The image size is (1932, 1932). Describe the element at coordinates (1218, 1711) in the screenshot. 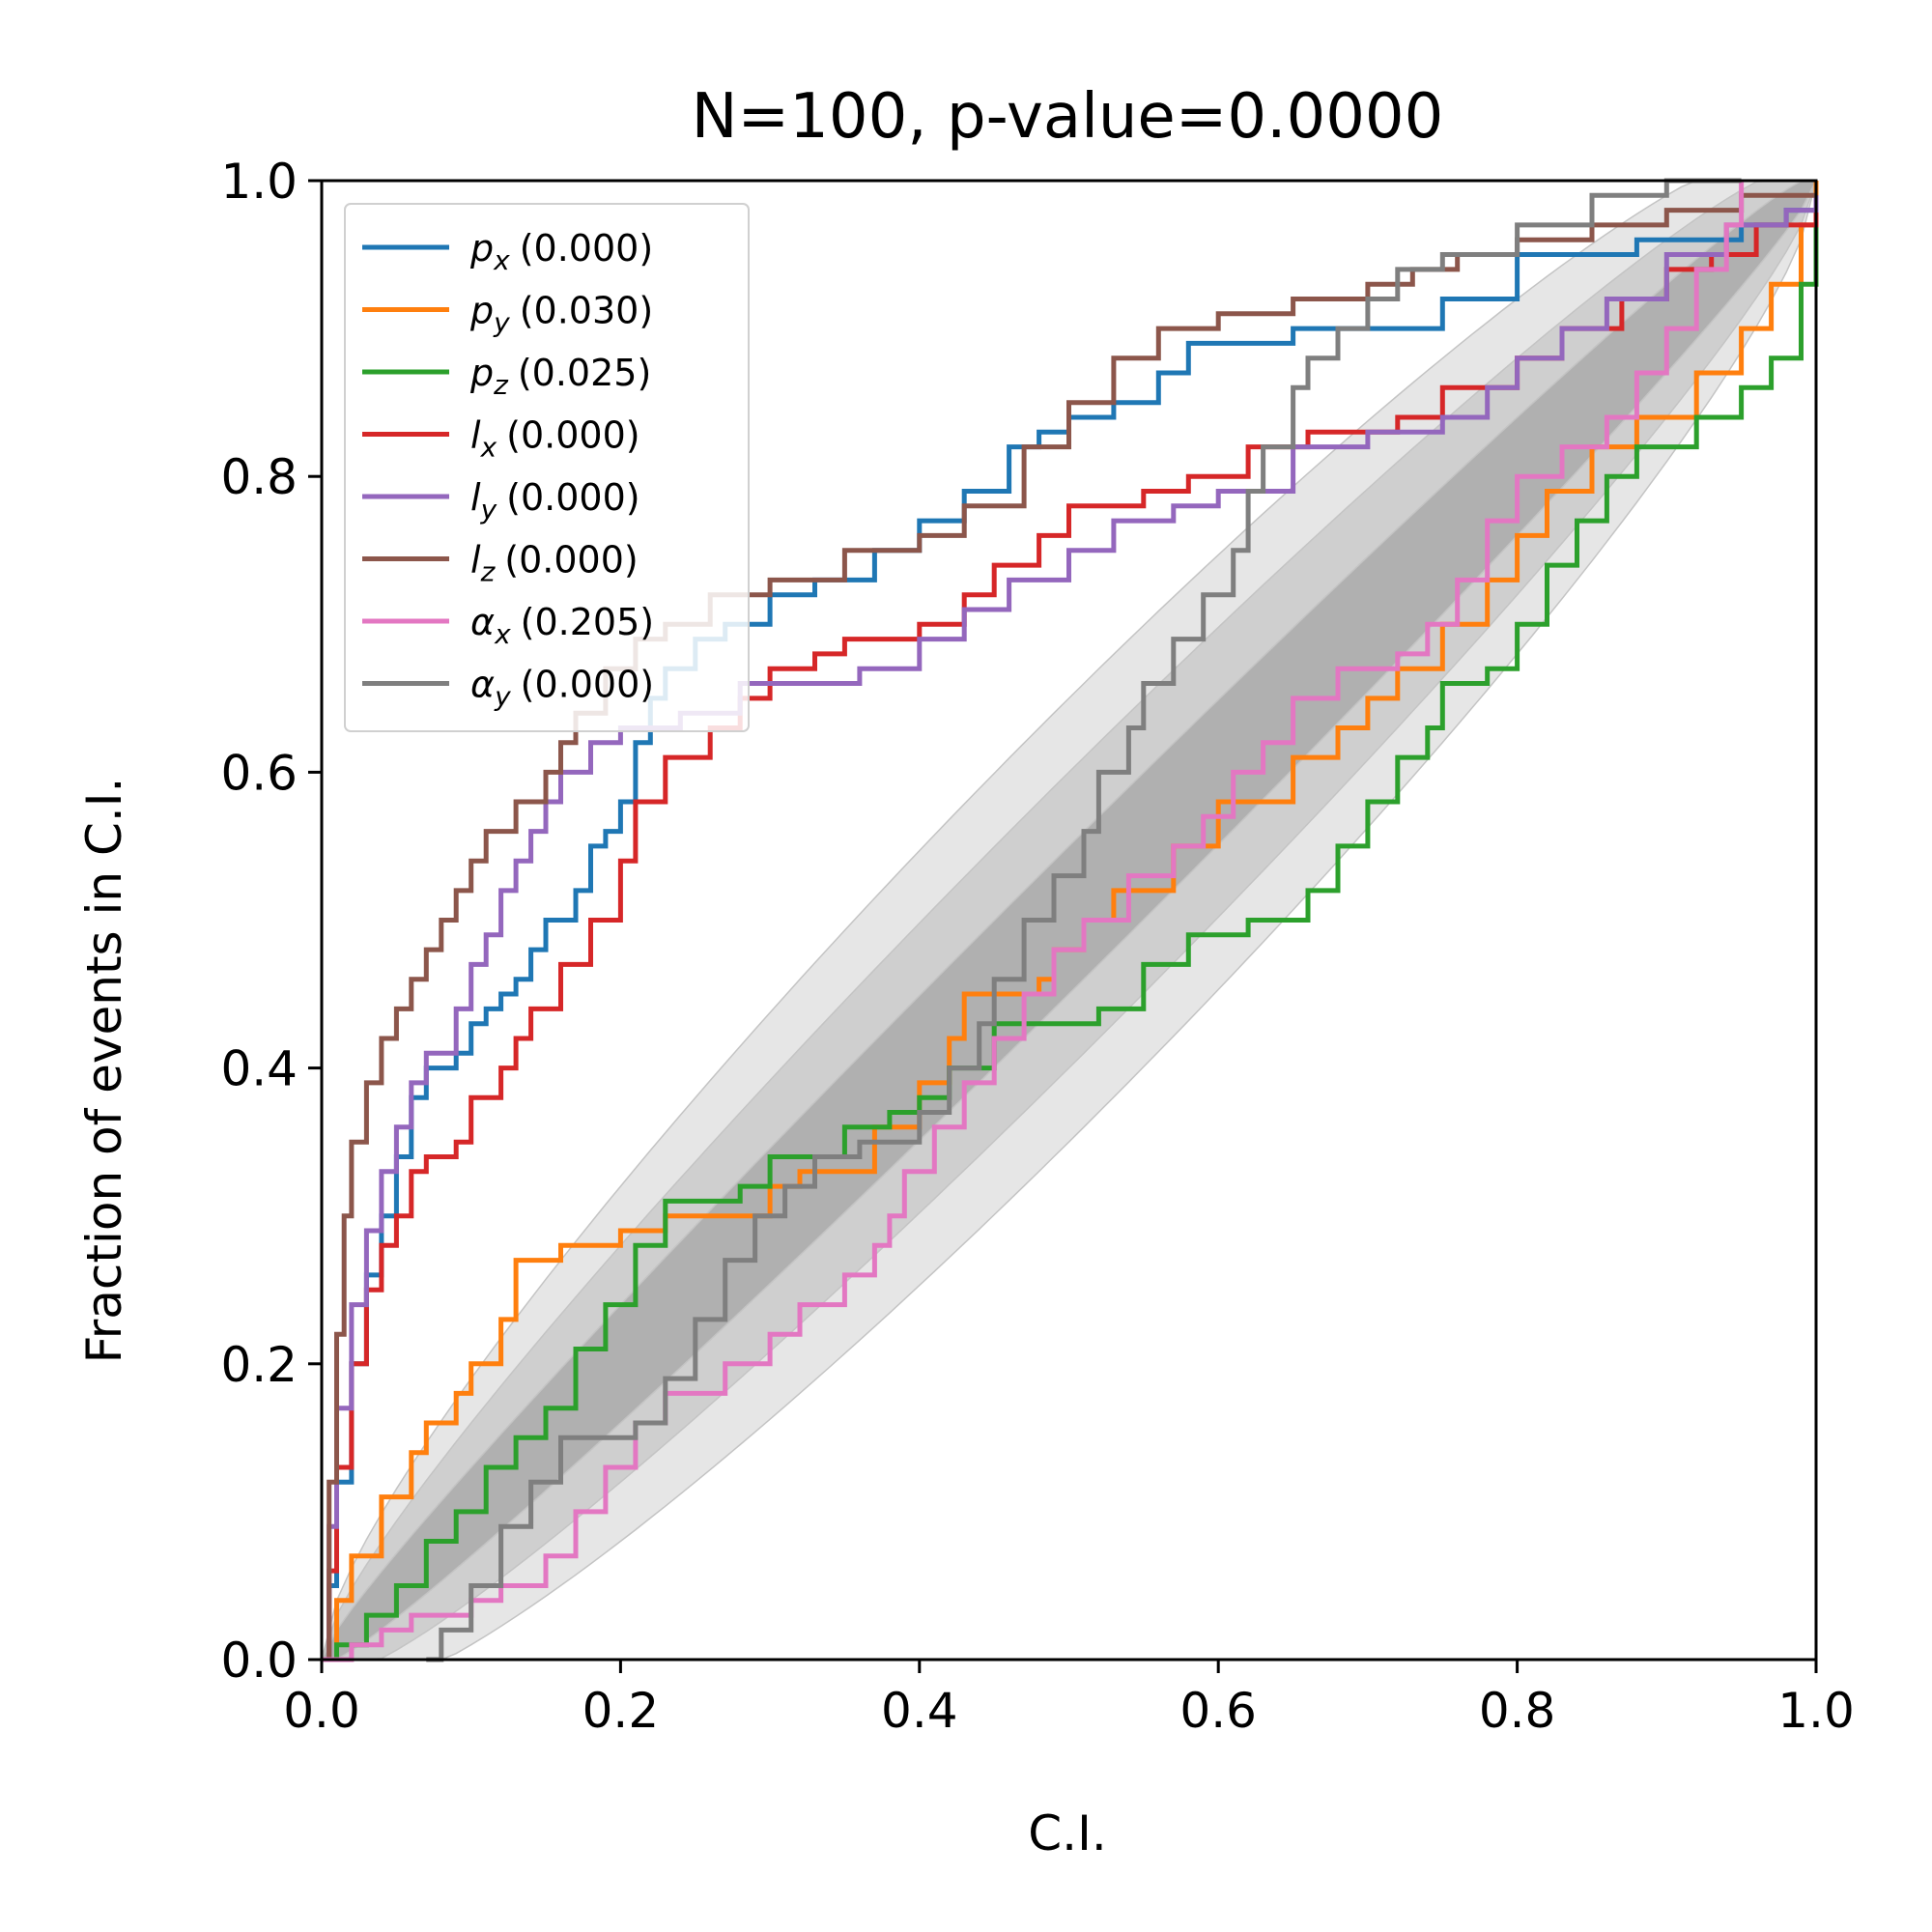

I see `x-tick-label: 0.6` at that location.